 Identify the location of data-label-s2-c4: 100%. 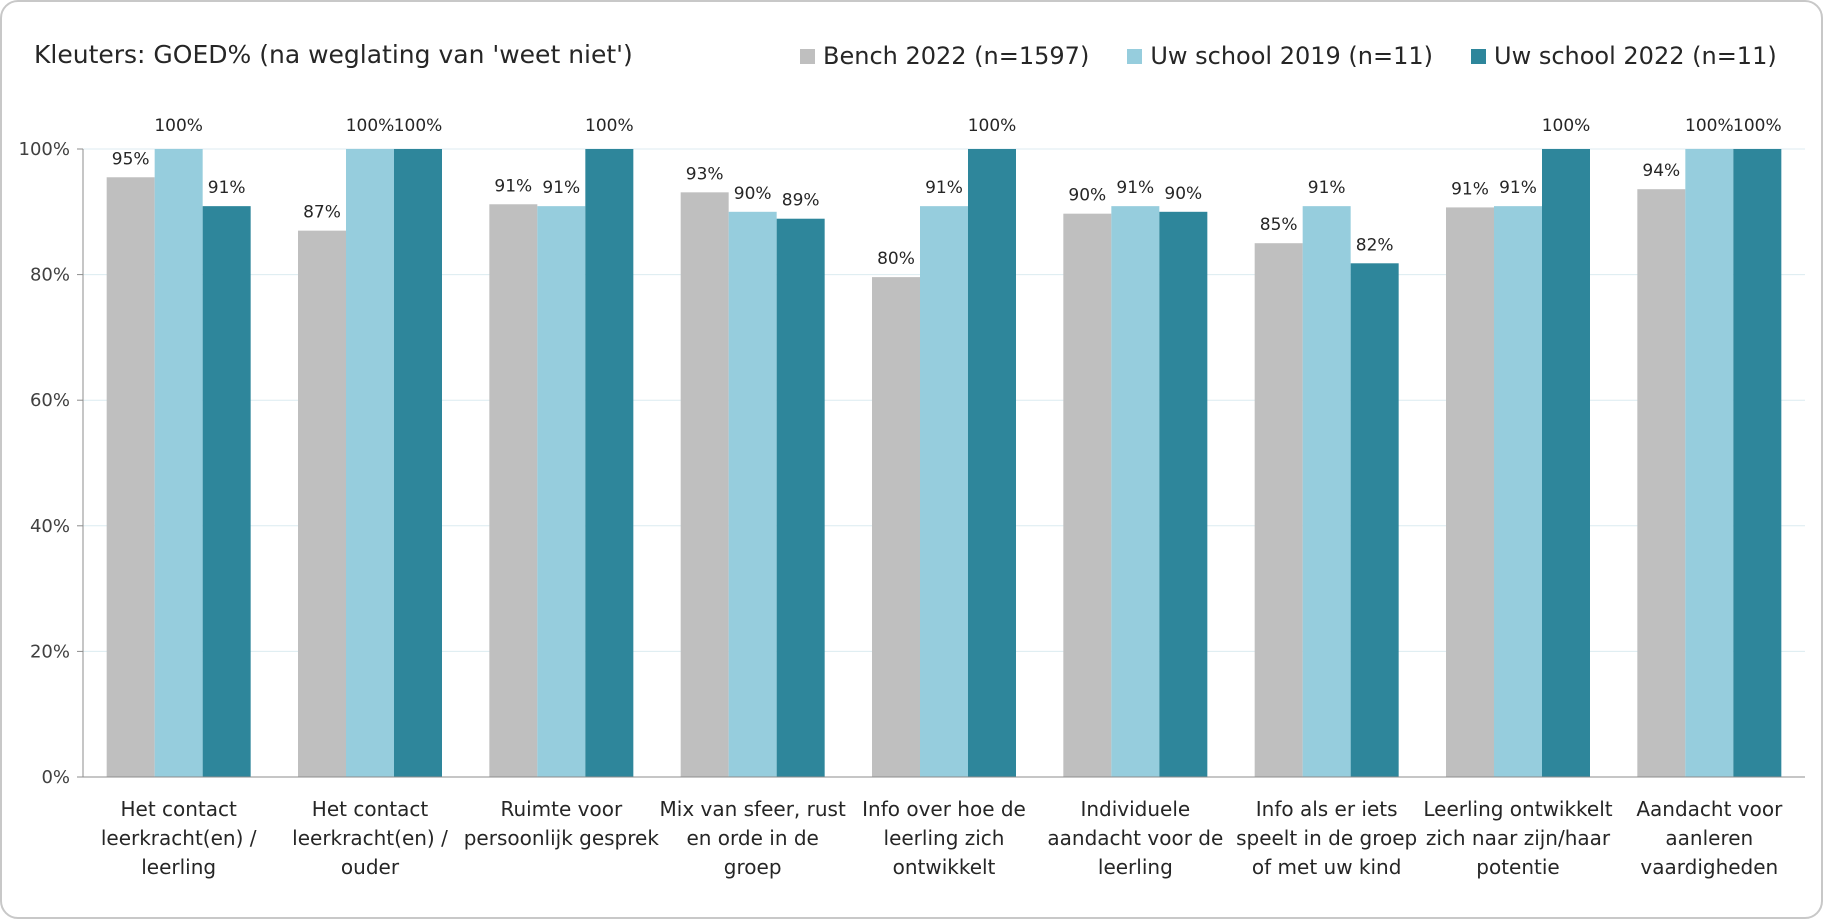
(992, 126).